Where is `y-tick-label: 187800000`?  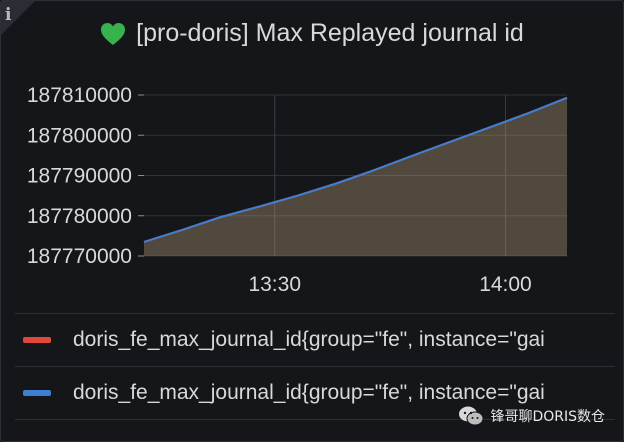
y-tick-label: 187800000 is located at coordinates (79, 135).